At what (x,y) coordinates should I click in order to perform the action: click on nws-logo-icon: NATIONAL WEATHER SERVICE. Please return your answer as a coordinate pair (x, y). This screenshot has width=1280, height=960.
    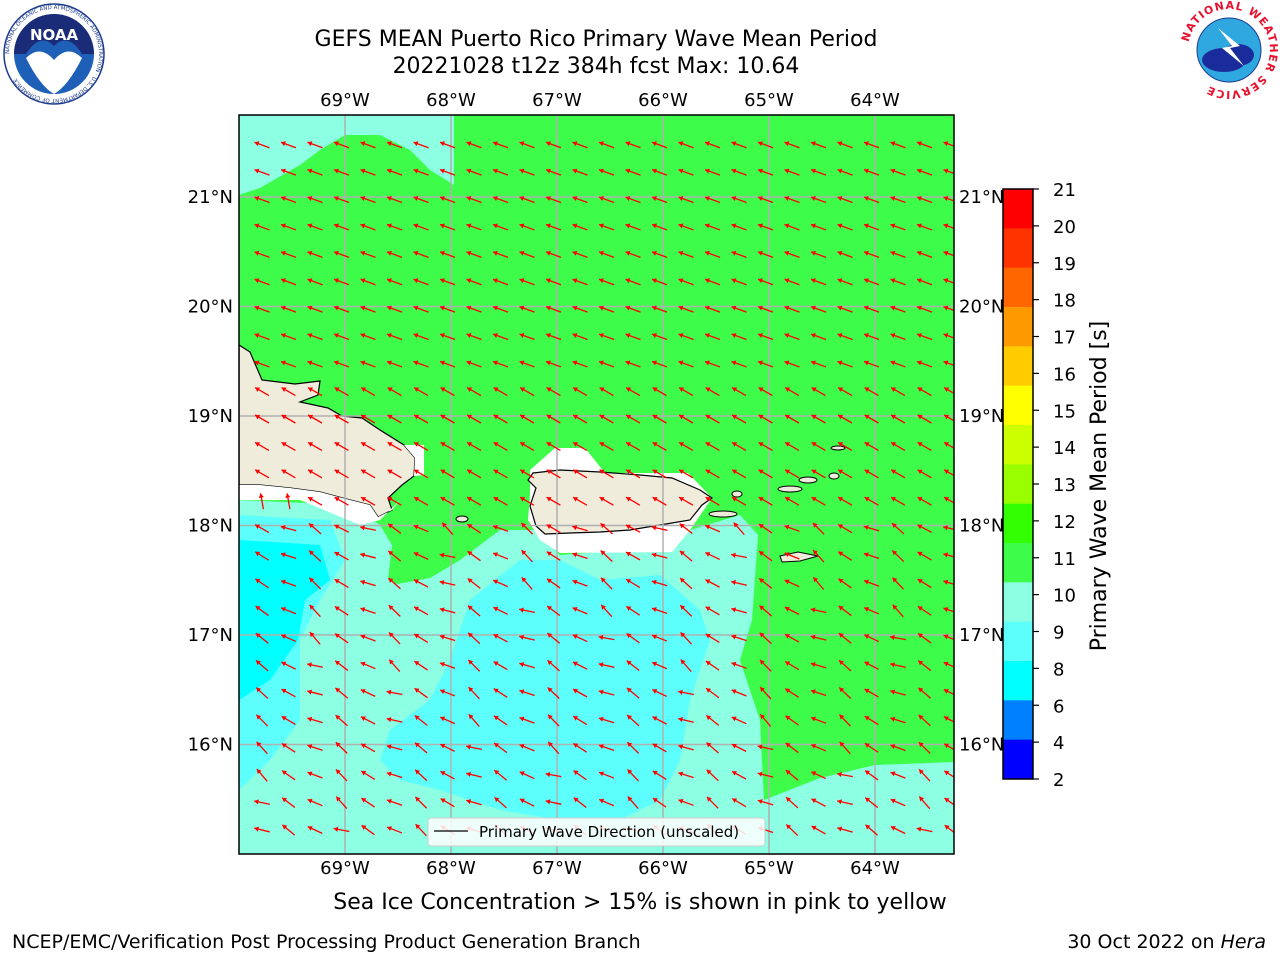
    Looking at the image, I should click on (1229, 50).